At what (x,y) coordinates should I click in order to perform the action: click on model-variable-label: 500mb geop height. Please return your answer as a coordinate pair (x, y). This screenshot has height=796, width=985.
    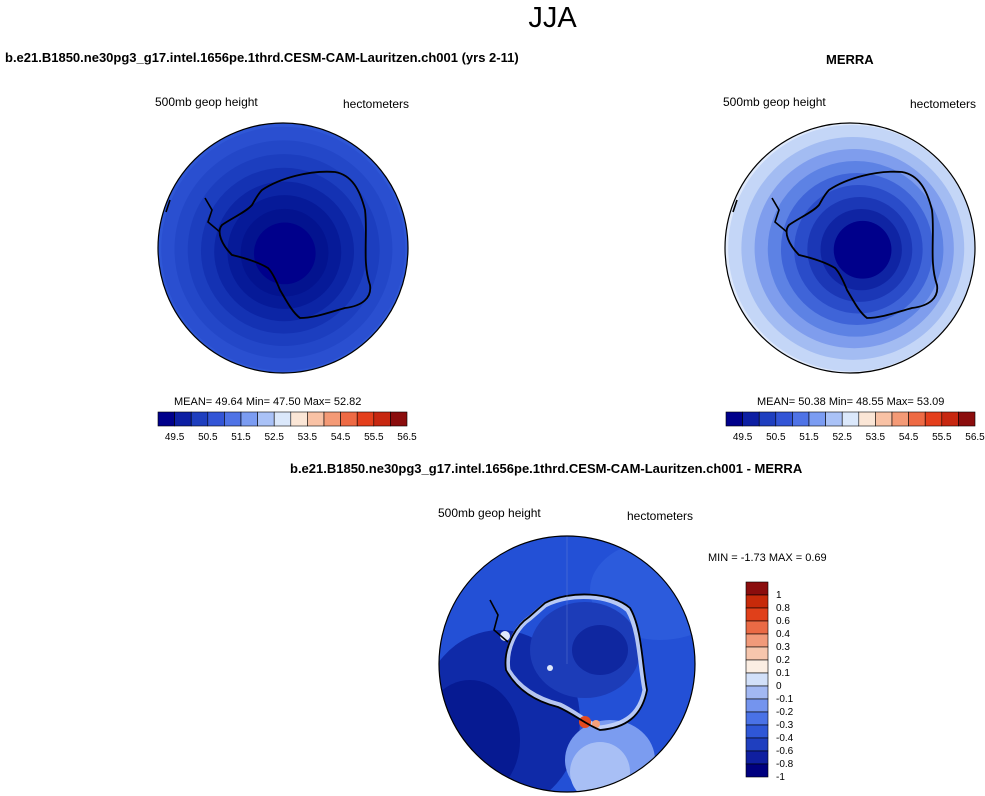
    Looking at the image, I should click on (206, 102).